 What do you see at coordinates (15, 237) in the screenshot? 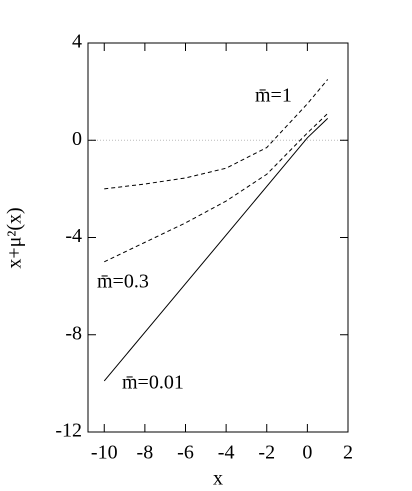
I see `y-axis-label: x+μ²(x)` at bounding box center [15, 237].